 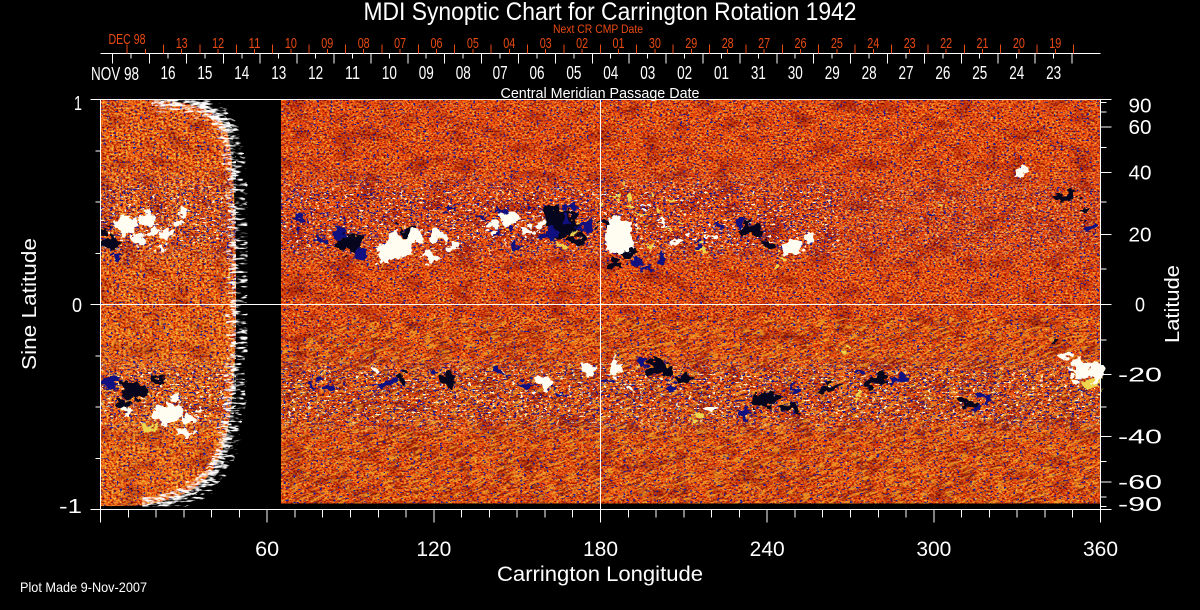 I want to click on svg-text: 1, so click(x=78, y=103).